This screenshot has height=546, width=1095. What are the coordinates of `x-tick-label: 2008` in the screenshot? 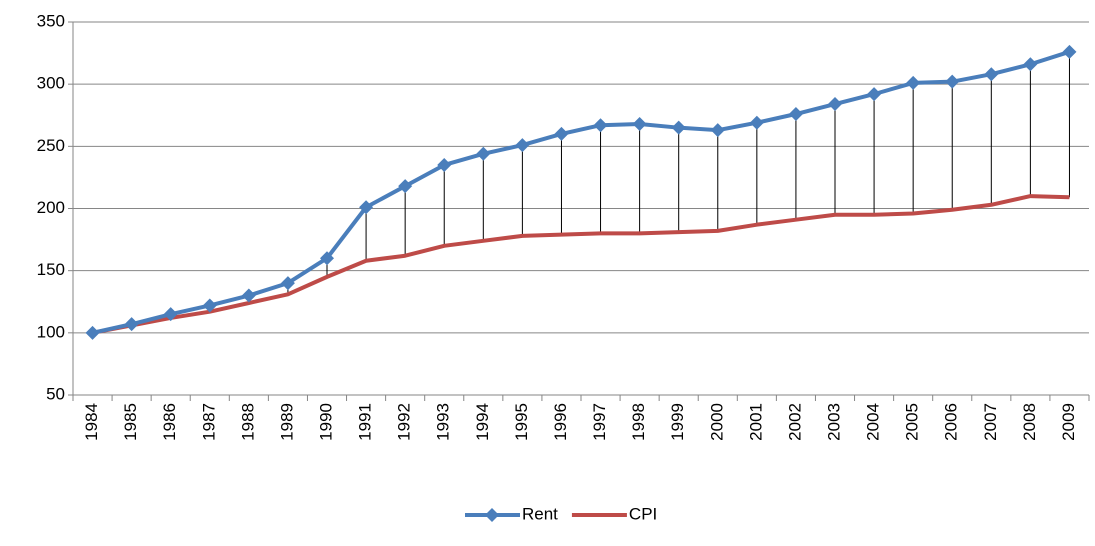 It's located at (1029, 422).